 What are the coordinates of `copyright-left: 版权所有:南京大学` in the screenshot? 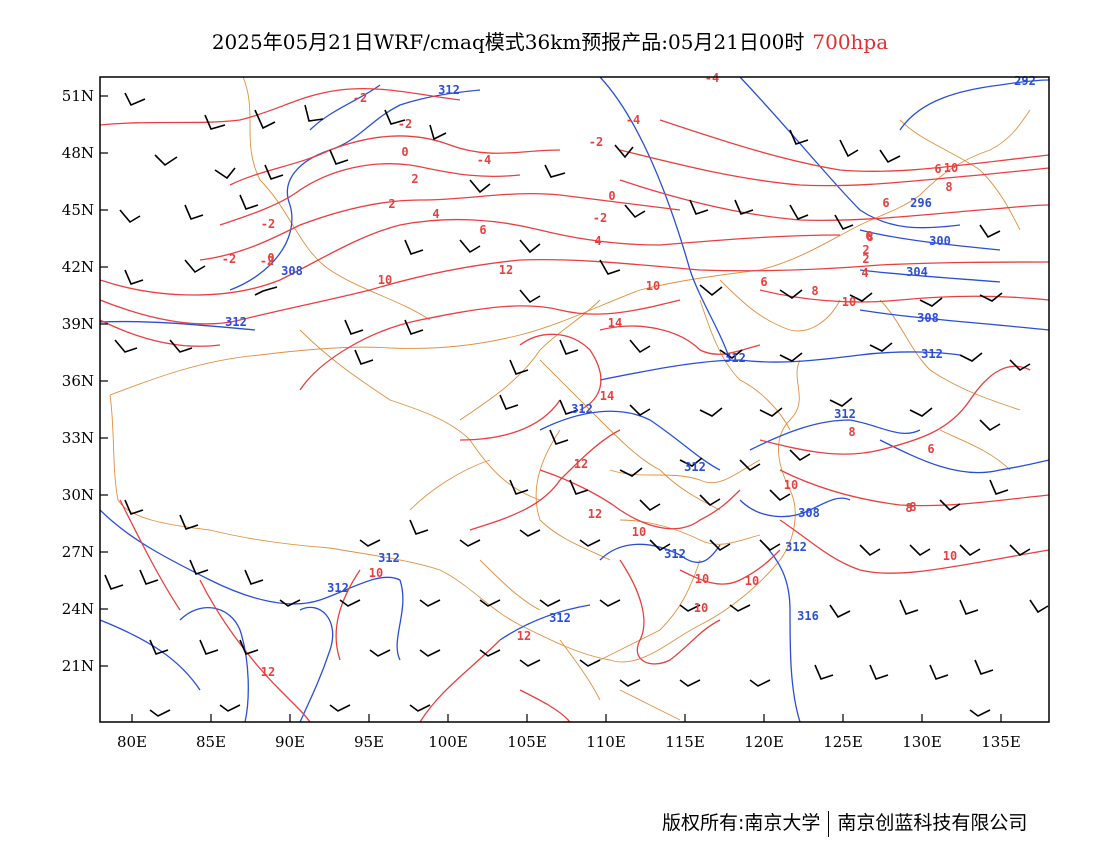 It's located at (741, 823).